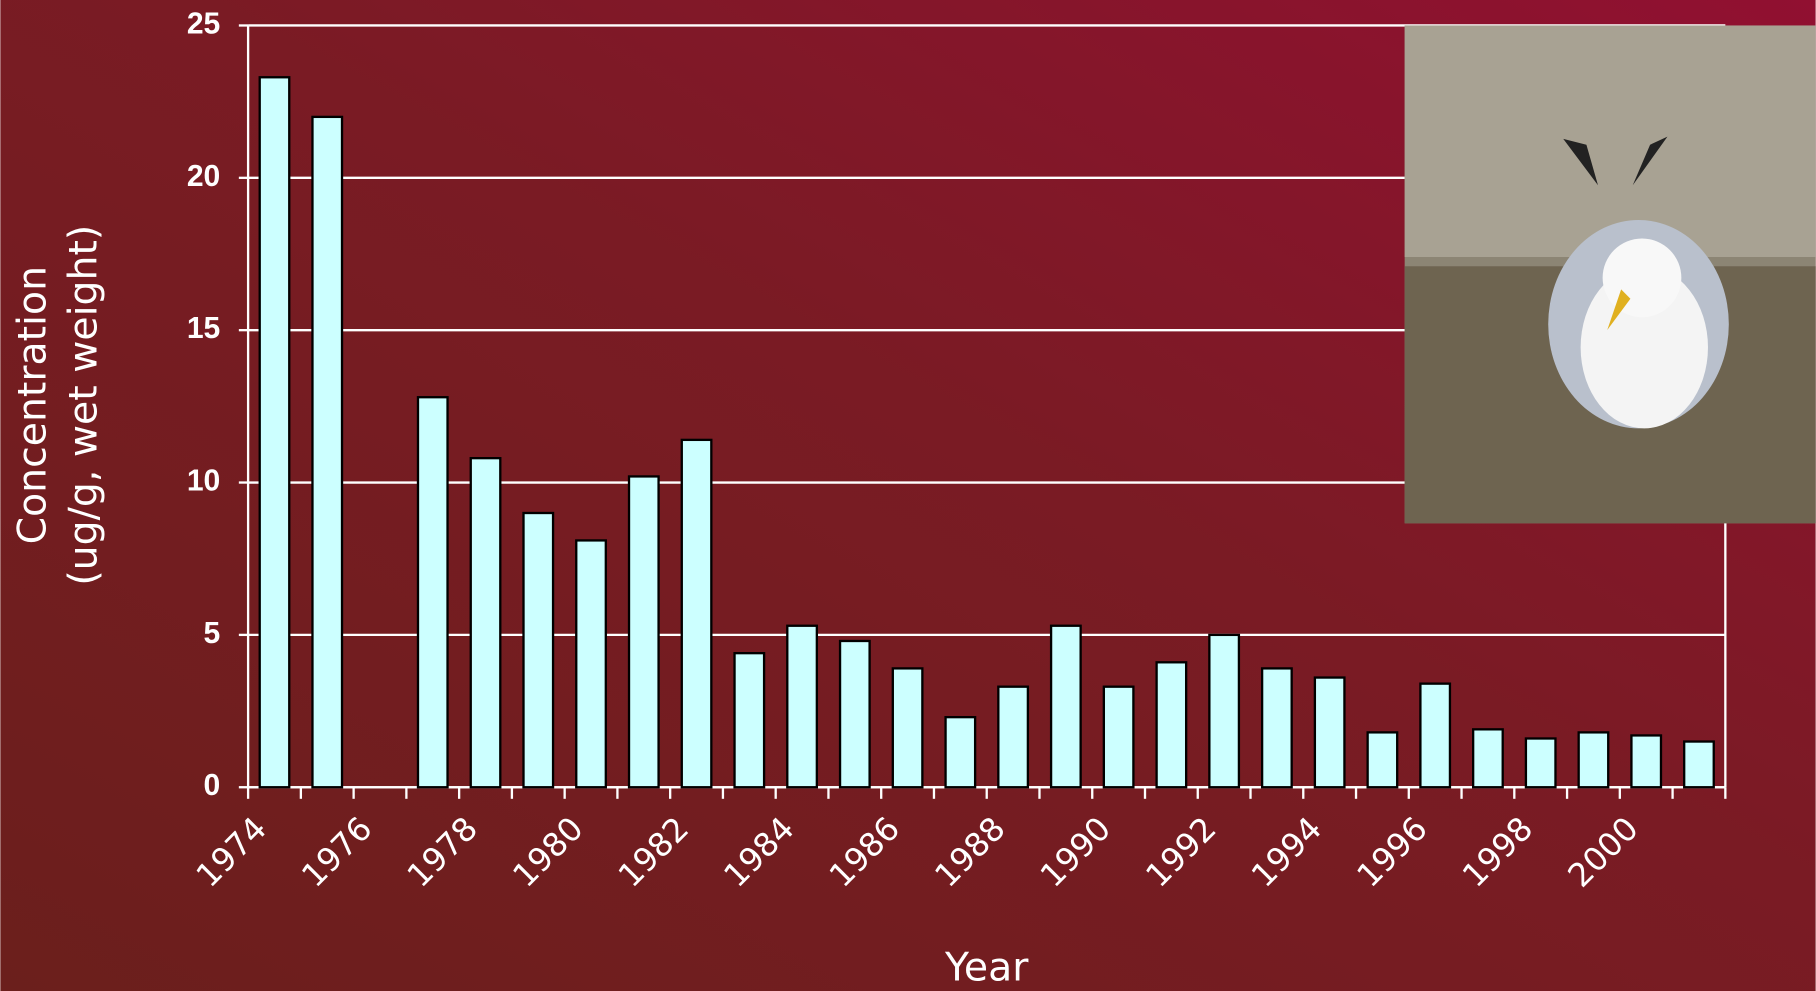 This screenshot has width=1816, height=991. What do you see at coordinates (203, 23) in the screenshot?
I see `y-tick-label: 25` at bounding box center [203, 23].